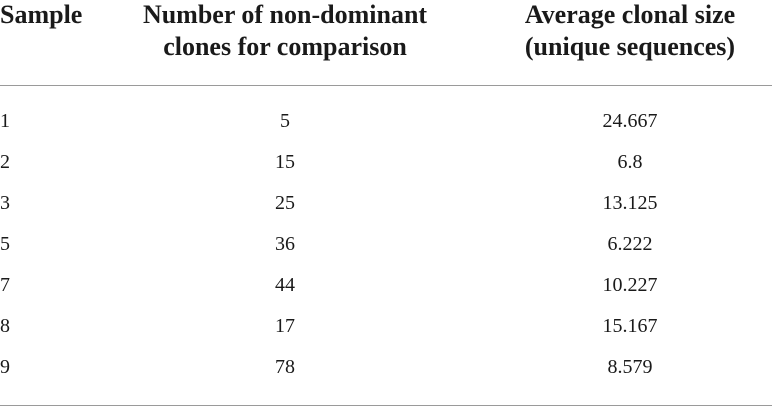  Describe the element at coordinates (5, 162) in the screenshot. I see `table-cell: 2` at that location.